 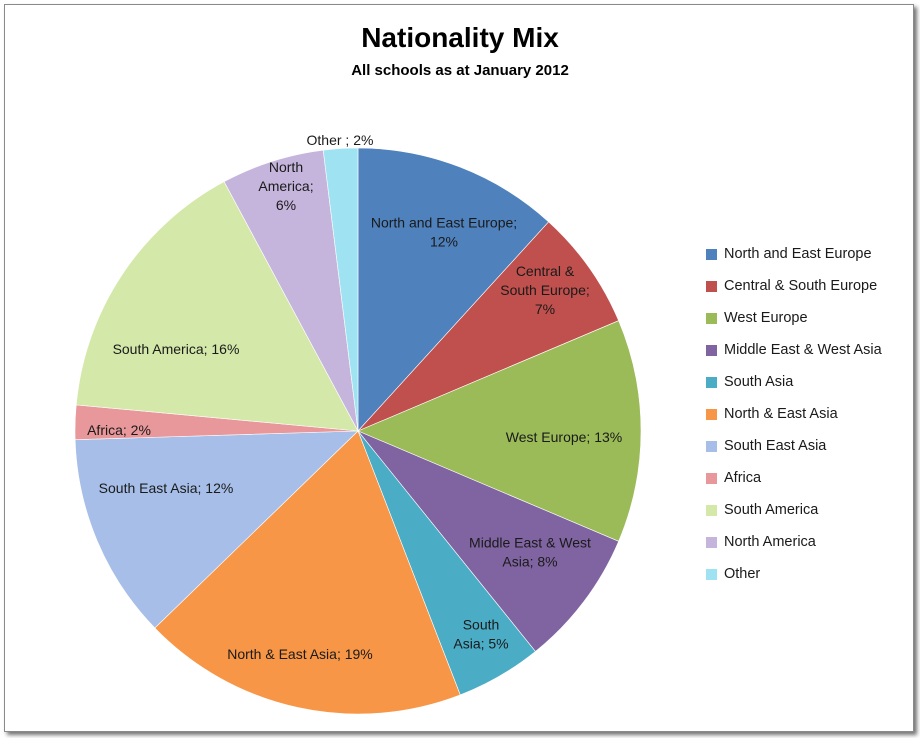 What do you see at coordinates (803, 350) in the screenshot?
I see `legend-label: Middle East & West Asia` at bounding box center [803, 350].